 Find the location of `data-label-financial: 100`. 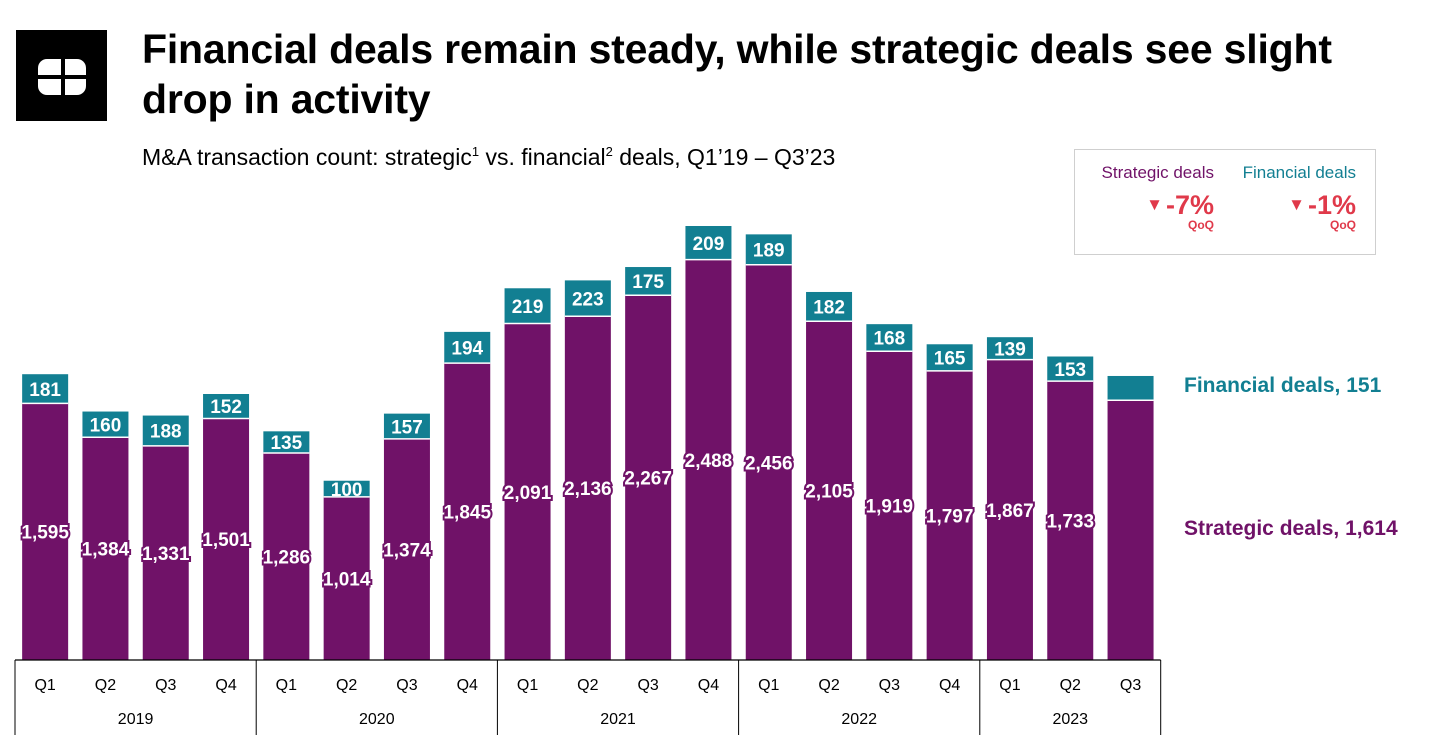

data-label-financial: 100 is located at coordinates (347, 490).